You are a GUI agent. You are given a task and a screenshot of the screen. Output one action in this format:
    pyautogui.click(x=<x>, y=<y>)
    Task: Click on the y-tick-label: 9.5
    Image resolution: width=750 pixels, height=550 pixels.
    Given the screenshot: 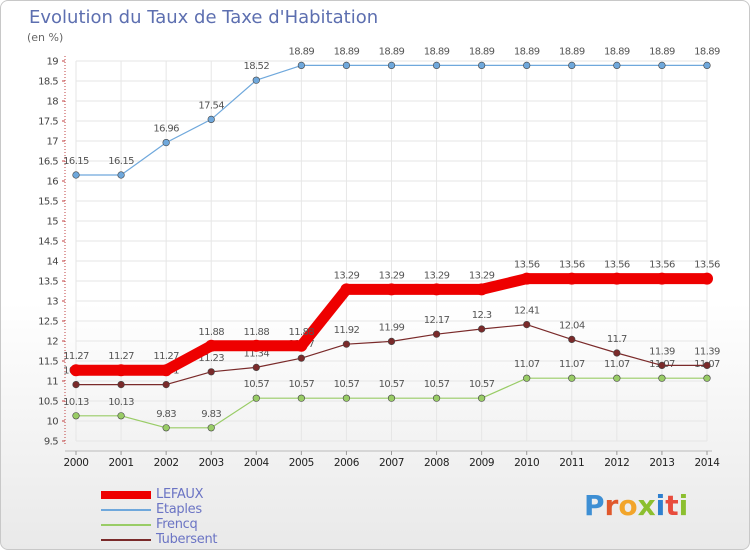 What is the action you would take?
    pyautogui.click(x=51, y=442)
    